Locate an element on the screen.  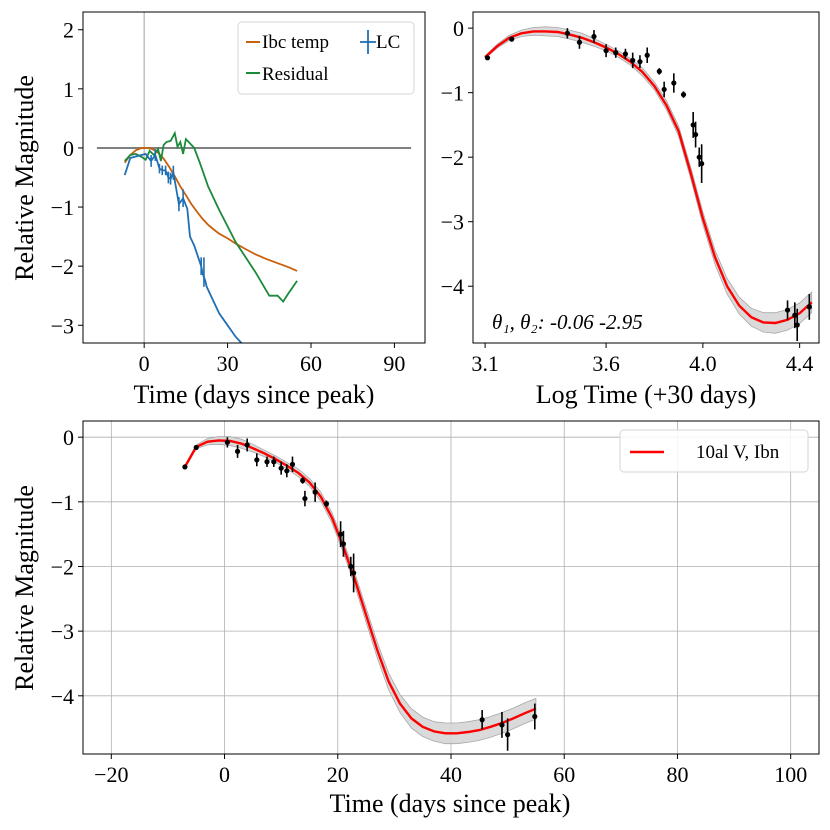
legend-label-residual: Residual is located at coordinates (295, 74).